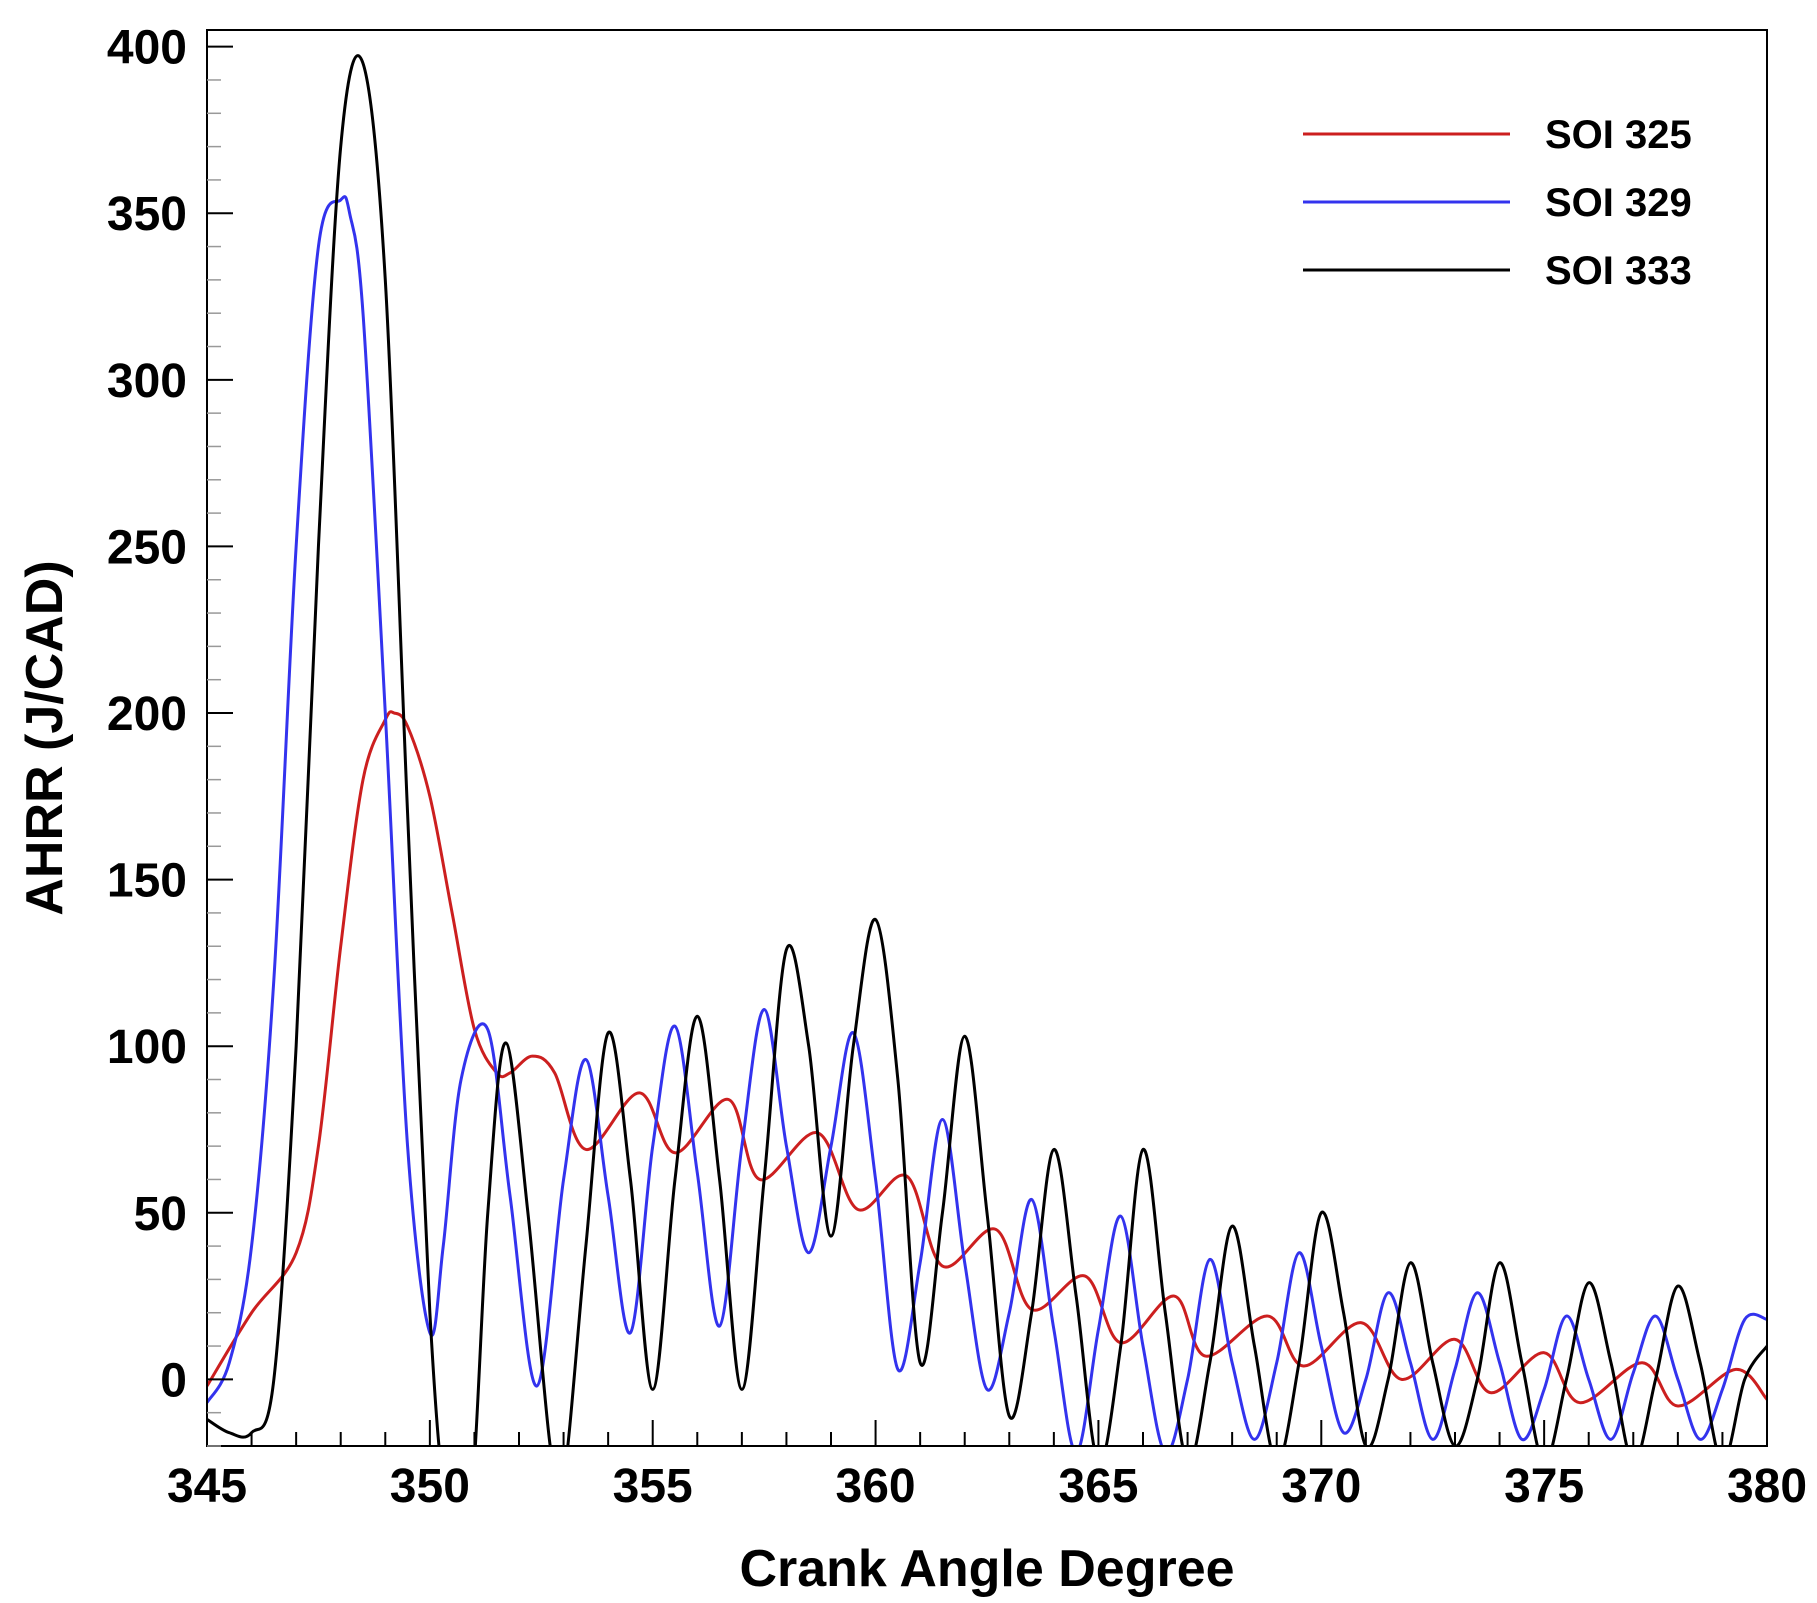 The height and width of the screenshot is (1603, 1817). I want to click on y-tick-label: 150, so click(147, 881).